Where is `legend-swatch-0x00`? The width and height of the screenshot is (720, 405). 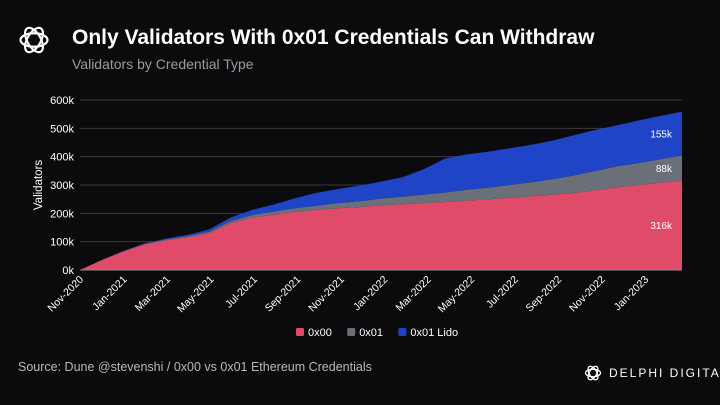 legend-swatch-0x00 is located at coordinates (300, 332).